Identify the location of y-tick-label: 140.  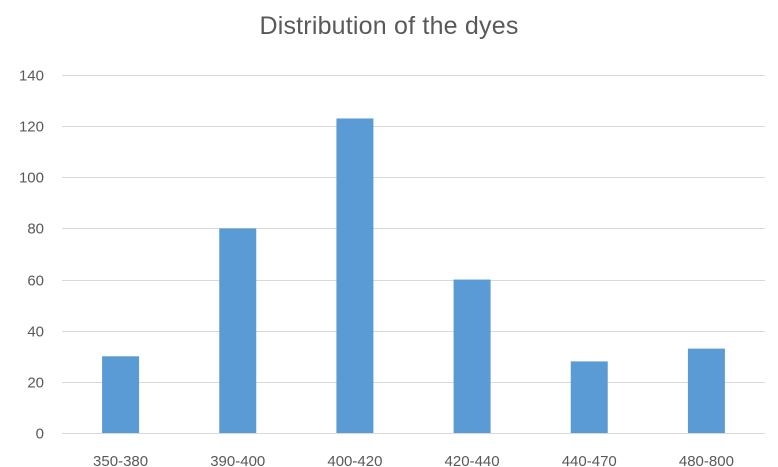
(31, 76).